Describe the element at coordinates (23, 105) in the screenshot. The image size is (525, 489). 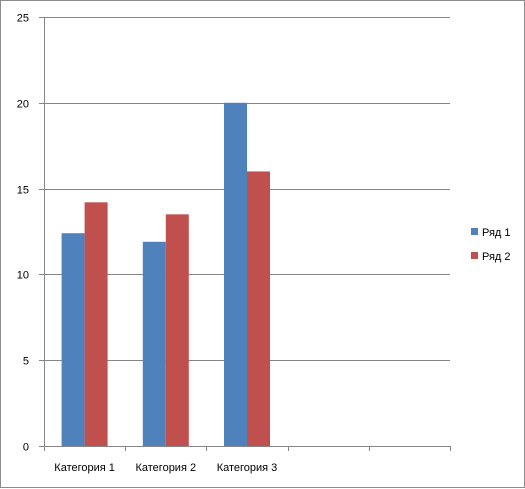
I see `y-tick-label: 20` at that location.